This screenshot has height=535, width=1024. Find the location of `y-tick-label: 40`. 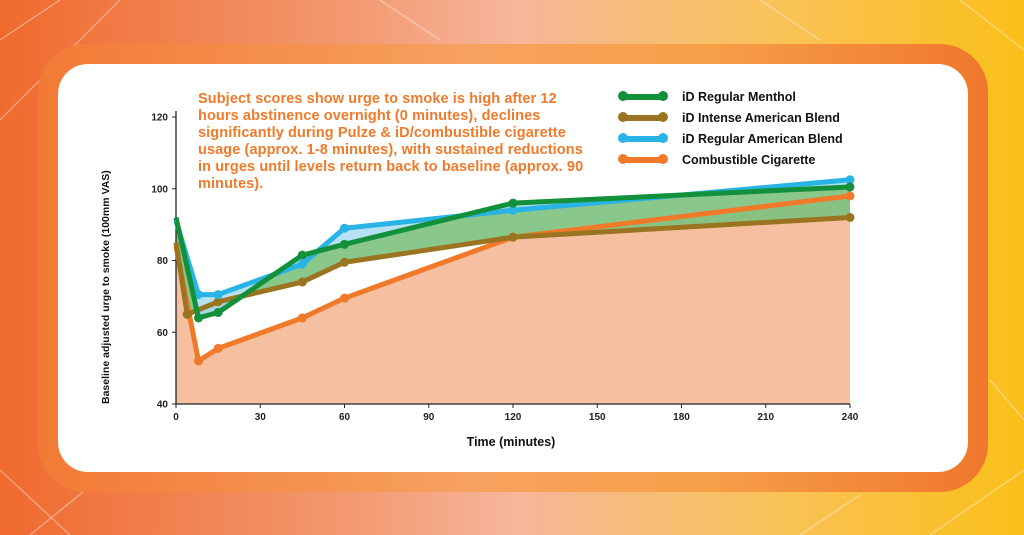

y-tick-label: 40 is located at coordinates (163, 405).